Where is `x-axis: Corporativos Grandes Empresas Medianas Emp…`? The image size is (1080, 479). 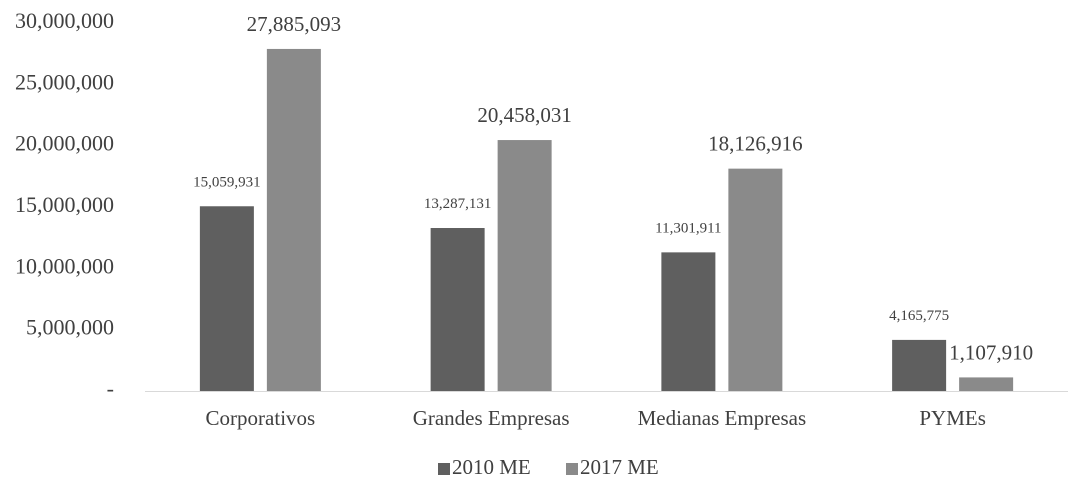
x-axis: Corporativos Grandes Empresas Medianas Emp… is located at coordinates (596, 418).